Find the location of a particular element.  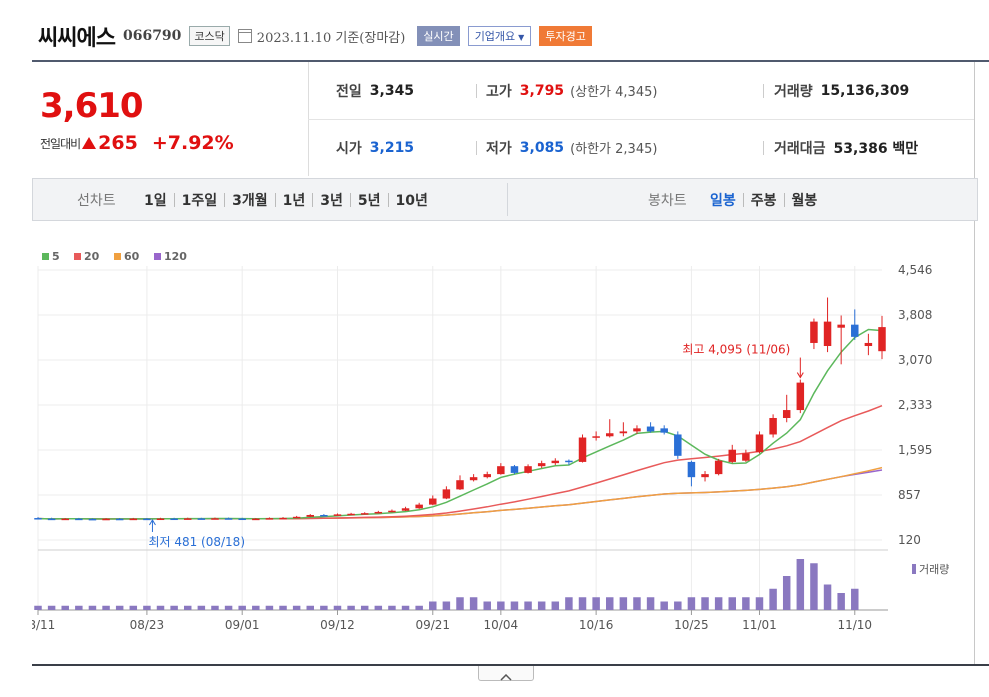

open-price: 시가 3,215 is located at coordinates (375, 148).